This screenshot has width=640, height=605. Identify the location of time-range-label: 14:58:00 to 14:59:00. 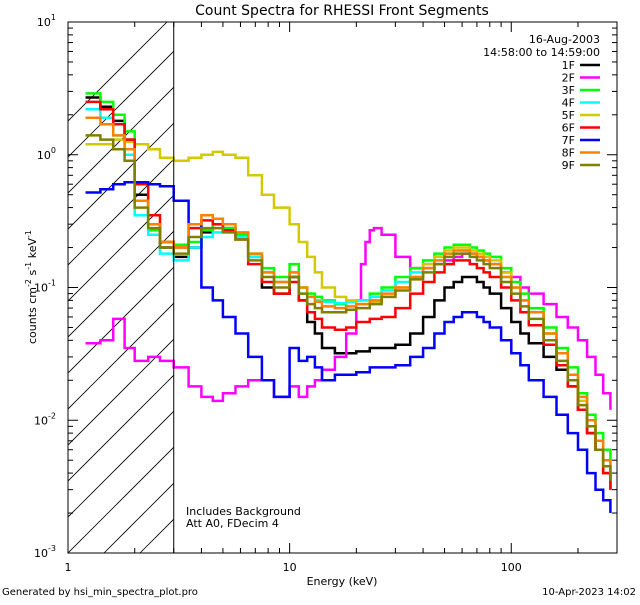
(541, 52).